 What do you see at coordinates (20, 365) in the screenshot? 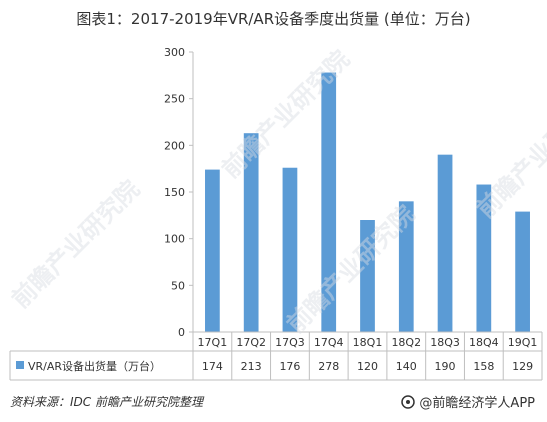
I see `legend-swatch` at bounding box center [20, 365].